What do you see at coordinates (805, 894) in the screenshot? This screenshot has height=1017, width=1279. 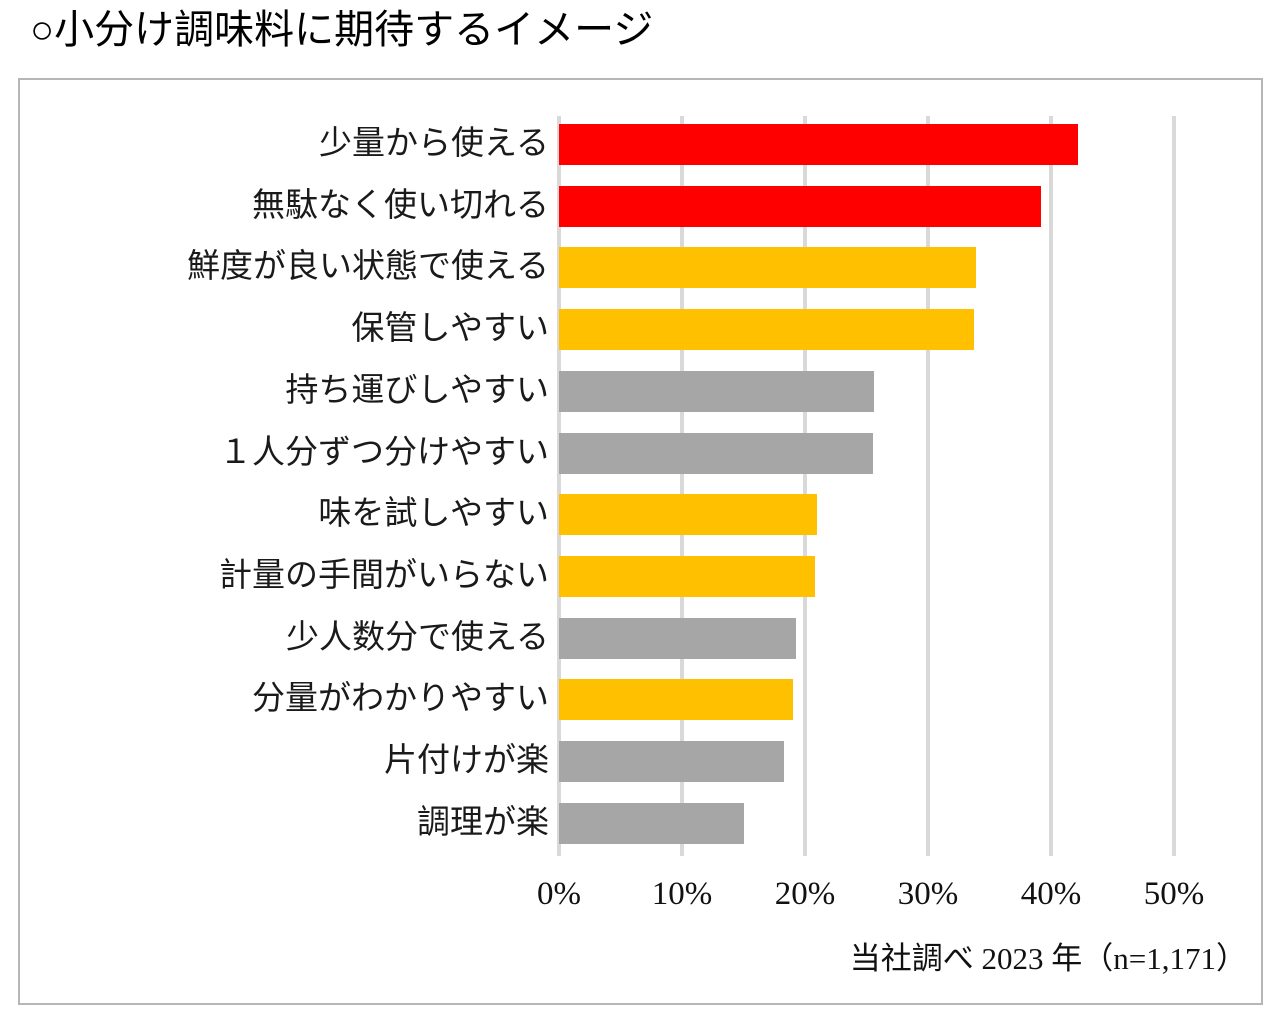 I see `x-tick-label: 20%` at bounding box center [805, 894].